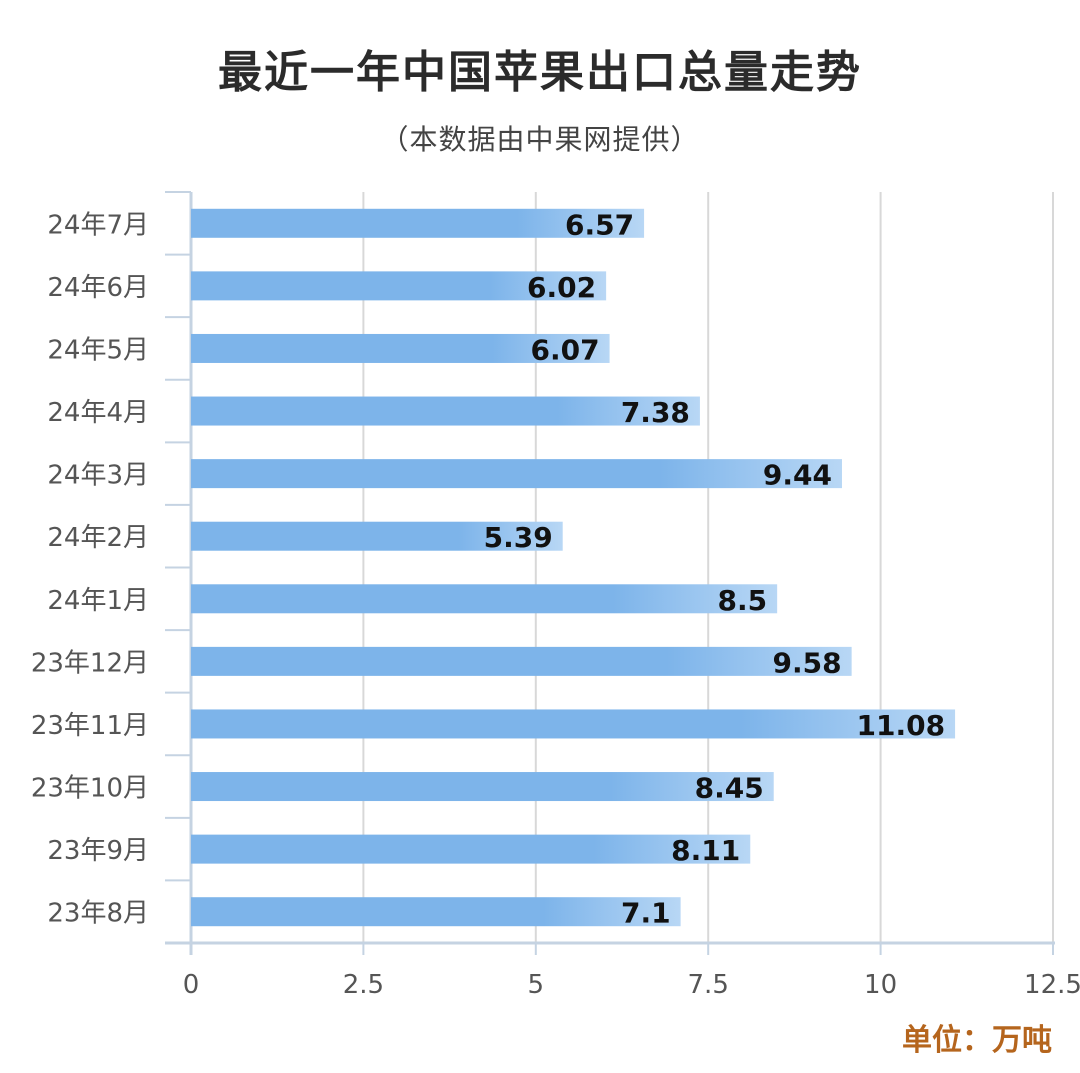  Describe the element at coordinates (705, 850) in the screenshot. I see `bar-value-label: 8.11` at that location.